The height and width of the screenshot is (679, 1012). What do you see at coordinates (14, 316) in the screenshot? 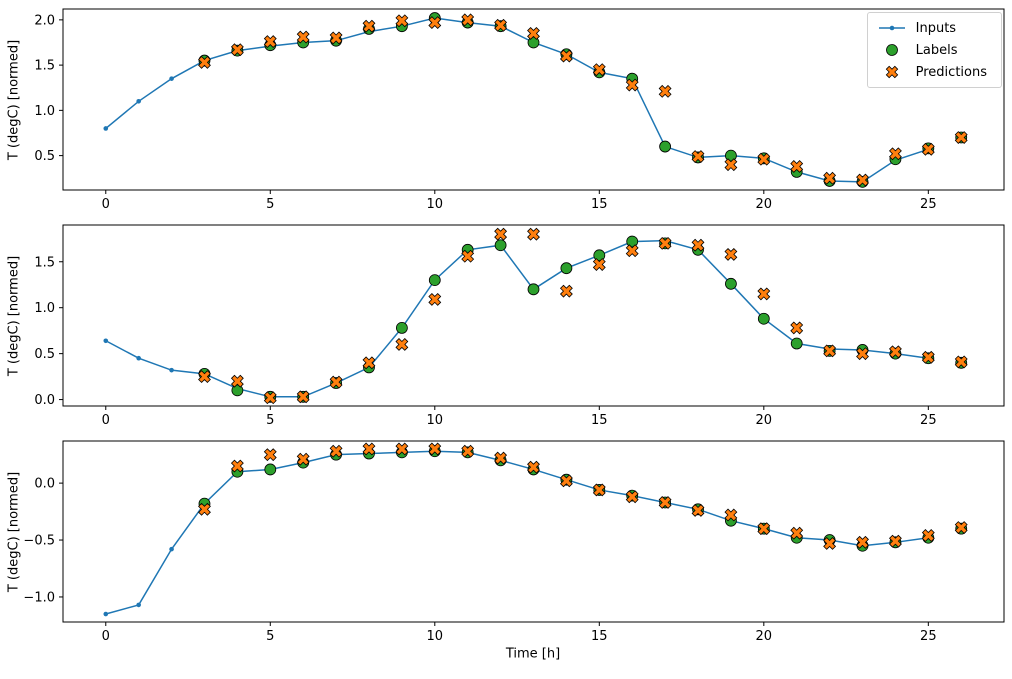
I see `y-axis-label-subplot-2: T (degC) [normed]` at bounding box center [14, 316].